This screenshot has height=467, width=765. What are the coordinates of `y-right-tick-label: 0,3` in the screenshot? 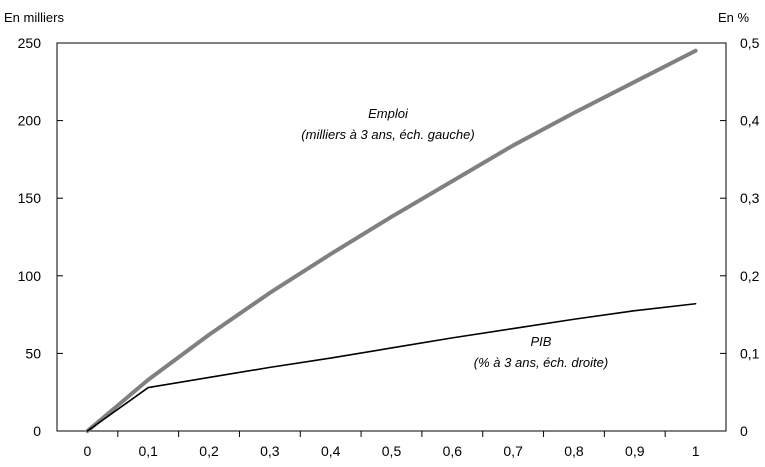 It's located at (750, 198).